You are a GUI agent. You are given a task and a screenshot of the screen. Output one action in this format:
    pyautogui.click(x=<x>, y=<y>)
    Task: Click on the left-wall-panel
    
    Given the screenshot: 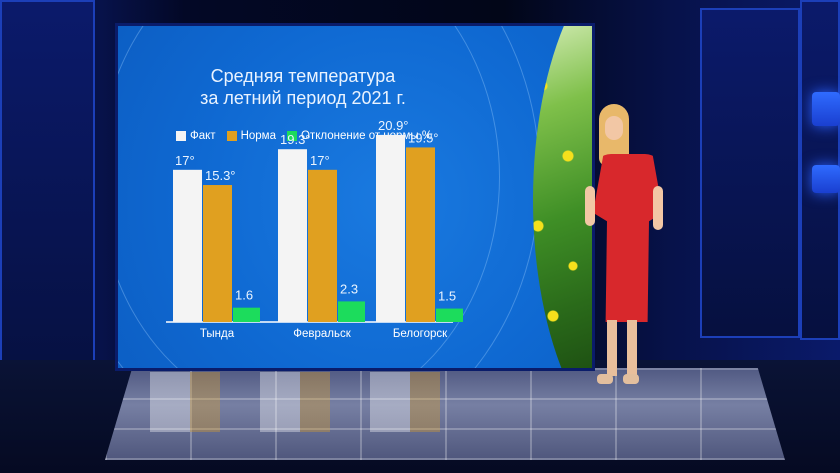 What is the action you would take?
    pyautogui.click(x=47, y=197)
    